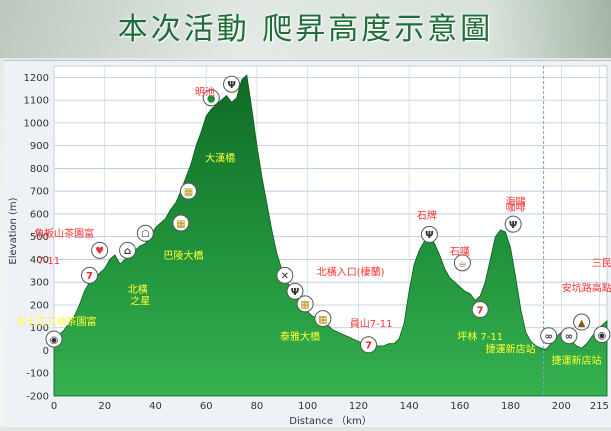  I want to click on waypoint-label: 海鷗, so click(516, 201).